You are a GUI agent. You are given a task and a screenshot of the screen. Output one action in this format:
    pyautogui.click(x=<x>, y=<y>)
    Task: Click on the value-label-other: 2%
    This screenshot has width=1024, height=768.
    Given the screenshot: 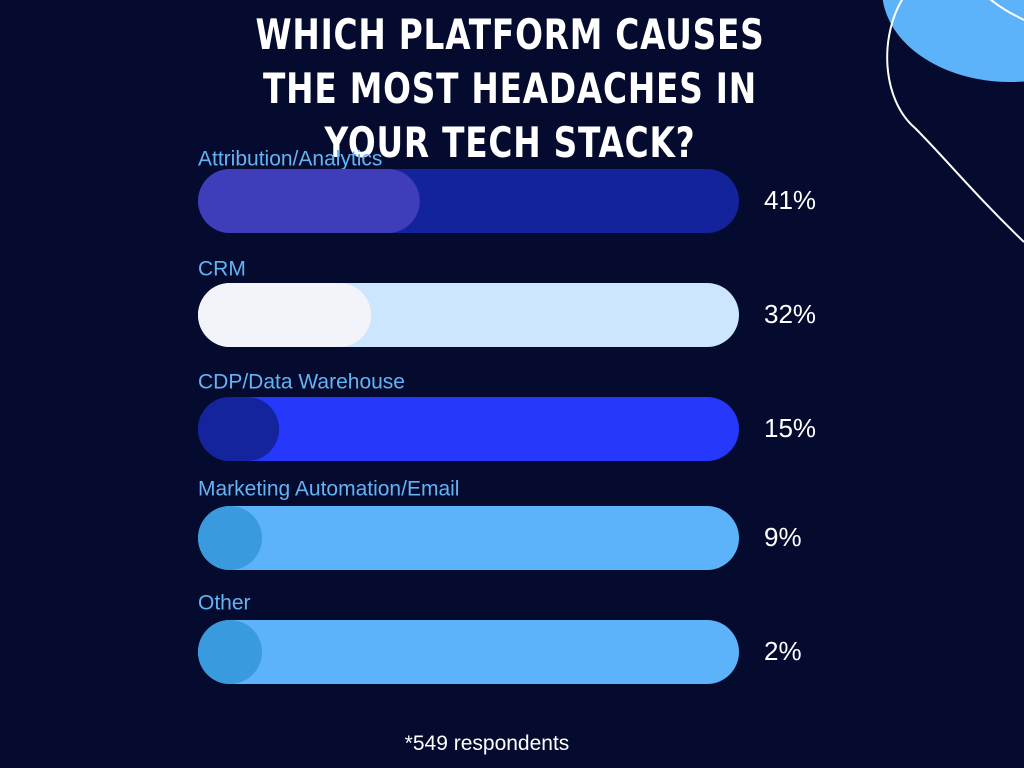 What is the action you would take?
    pyautogui.click(x=783, y=651)
    